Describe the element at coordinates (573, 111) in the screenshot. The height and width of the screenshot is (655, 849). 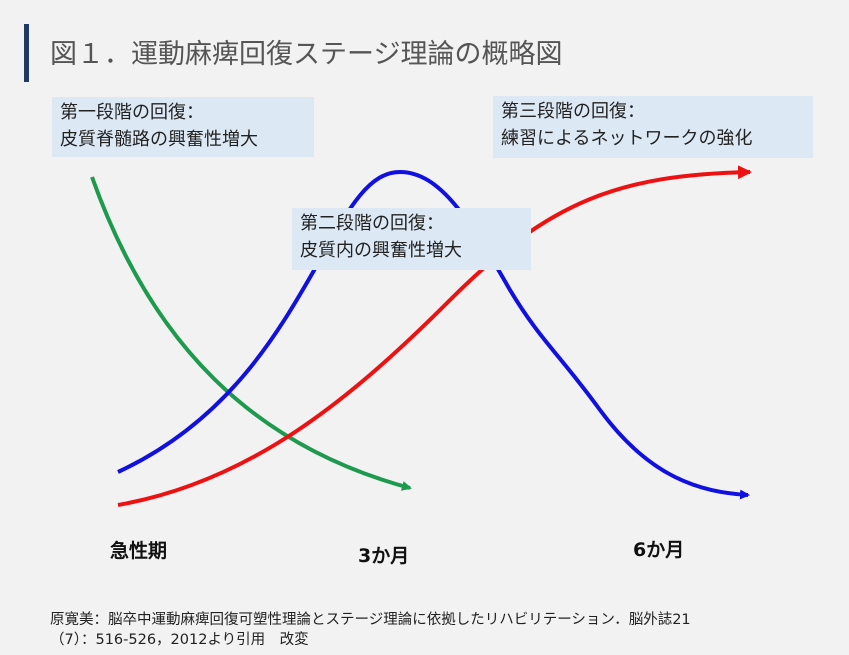
I see `stage-text: 第三段階の回復：` at that location.